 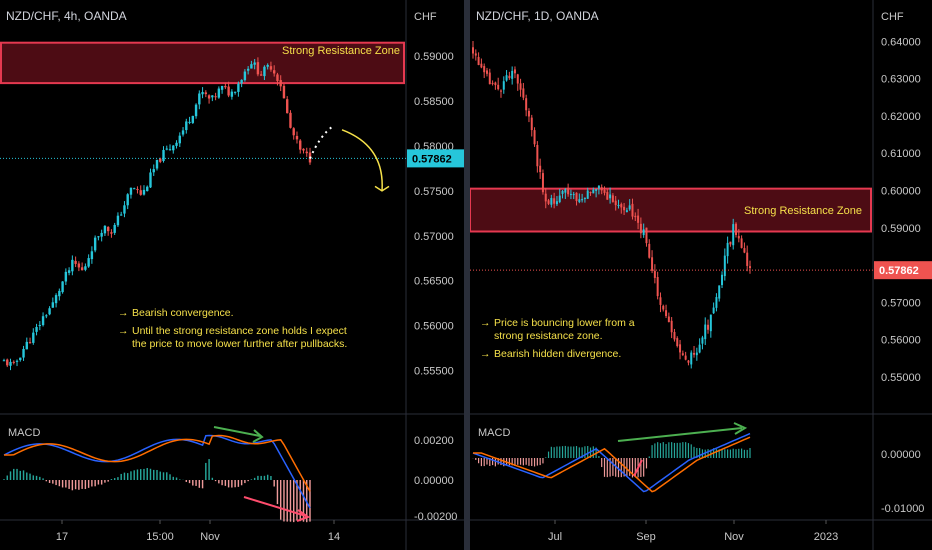 What do you see at coordinates (303, 515) in the screenshot?
I see `price-divergence-arrowhead-icon` at bounding box center [303, 515].